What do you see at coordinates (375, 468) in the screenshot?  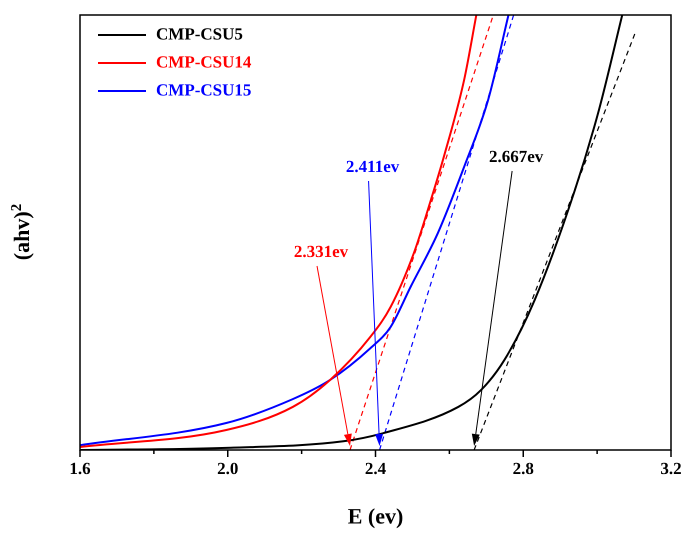 I see `x-tick-label: 2.4` at bounding box center [375, 468].